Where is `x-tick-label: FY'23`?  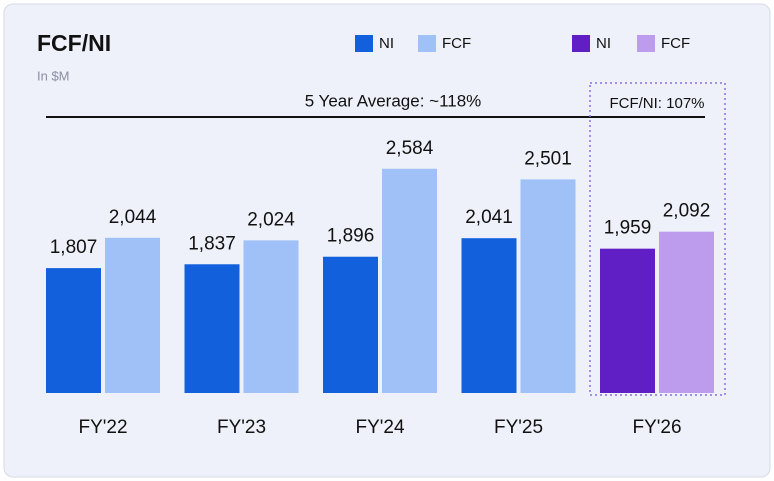 x-tick-label: FY'23 is located at coordinates (241, 427).